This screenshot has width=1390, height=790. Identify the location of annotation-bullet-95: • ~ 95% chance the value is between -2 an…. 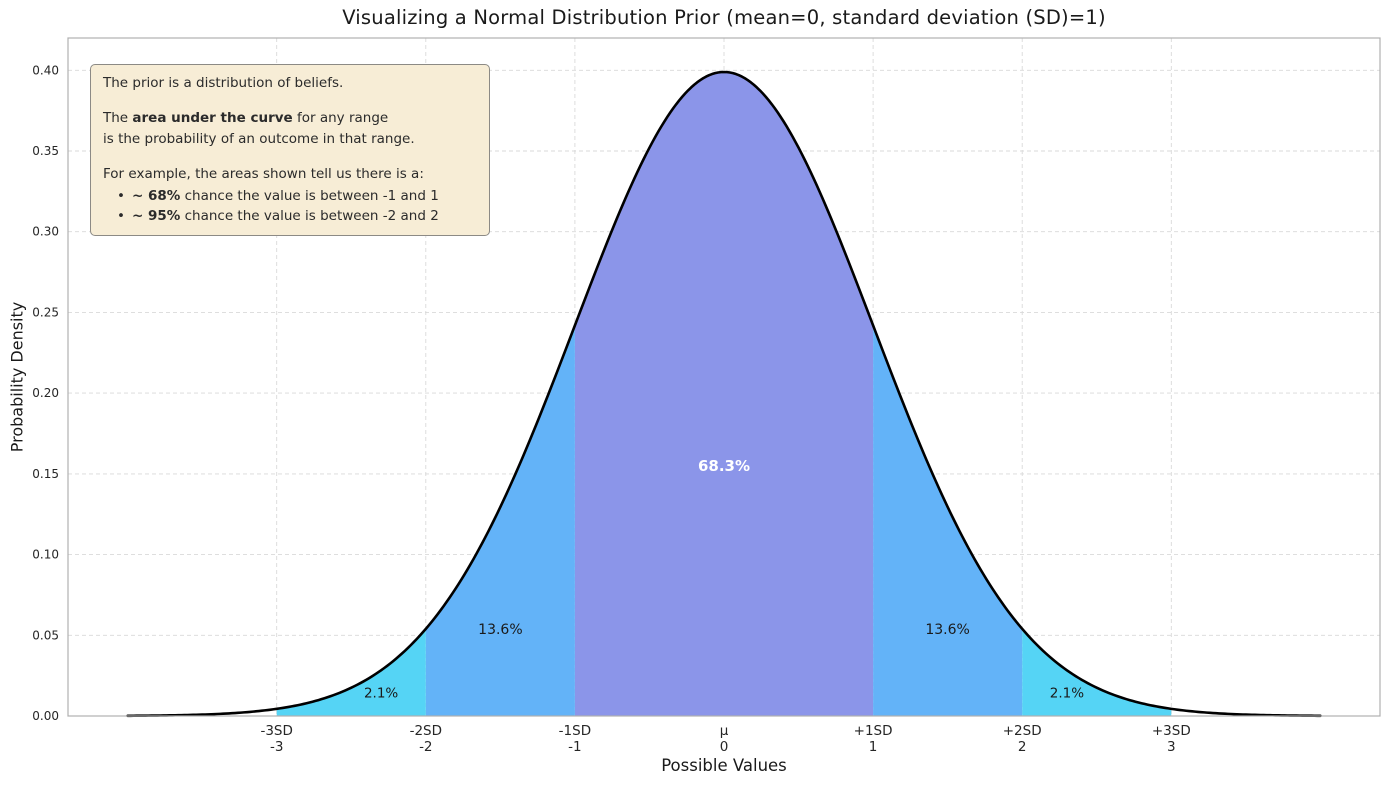
(290, 217).